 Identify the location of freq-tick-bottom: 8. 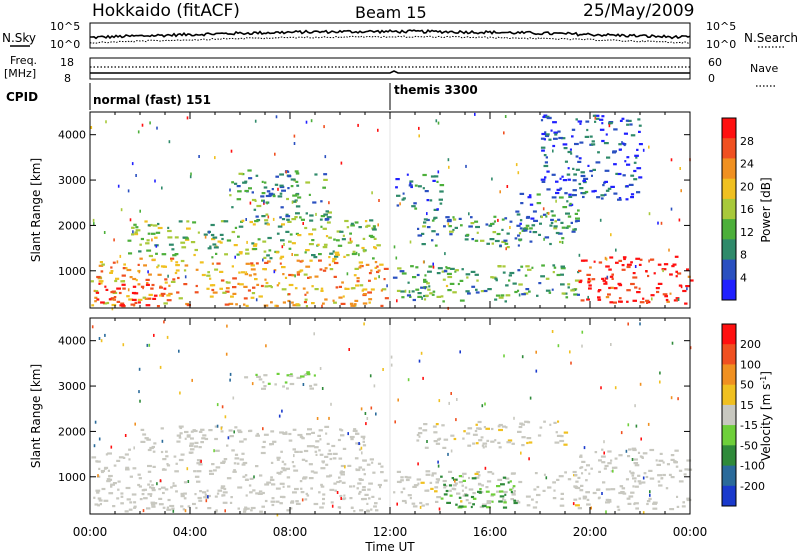
(67, 78).